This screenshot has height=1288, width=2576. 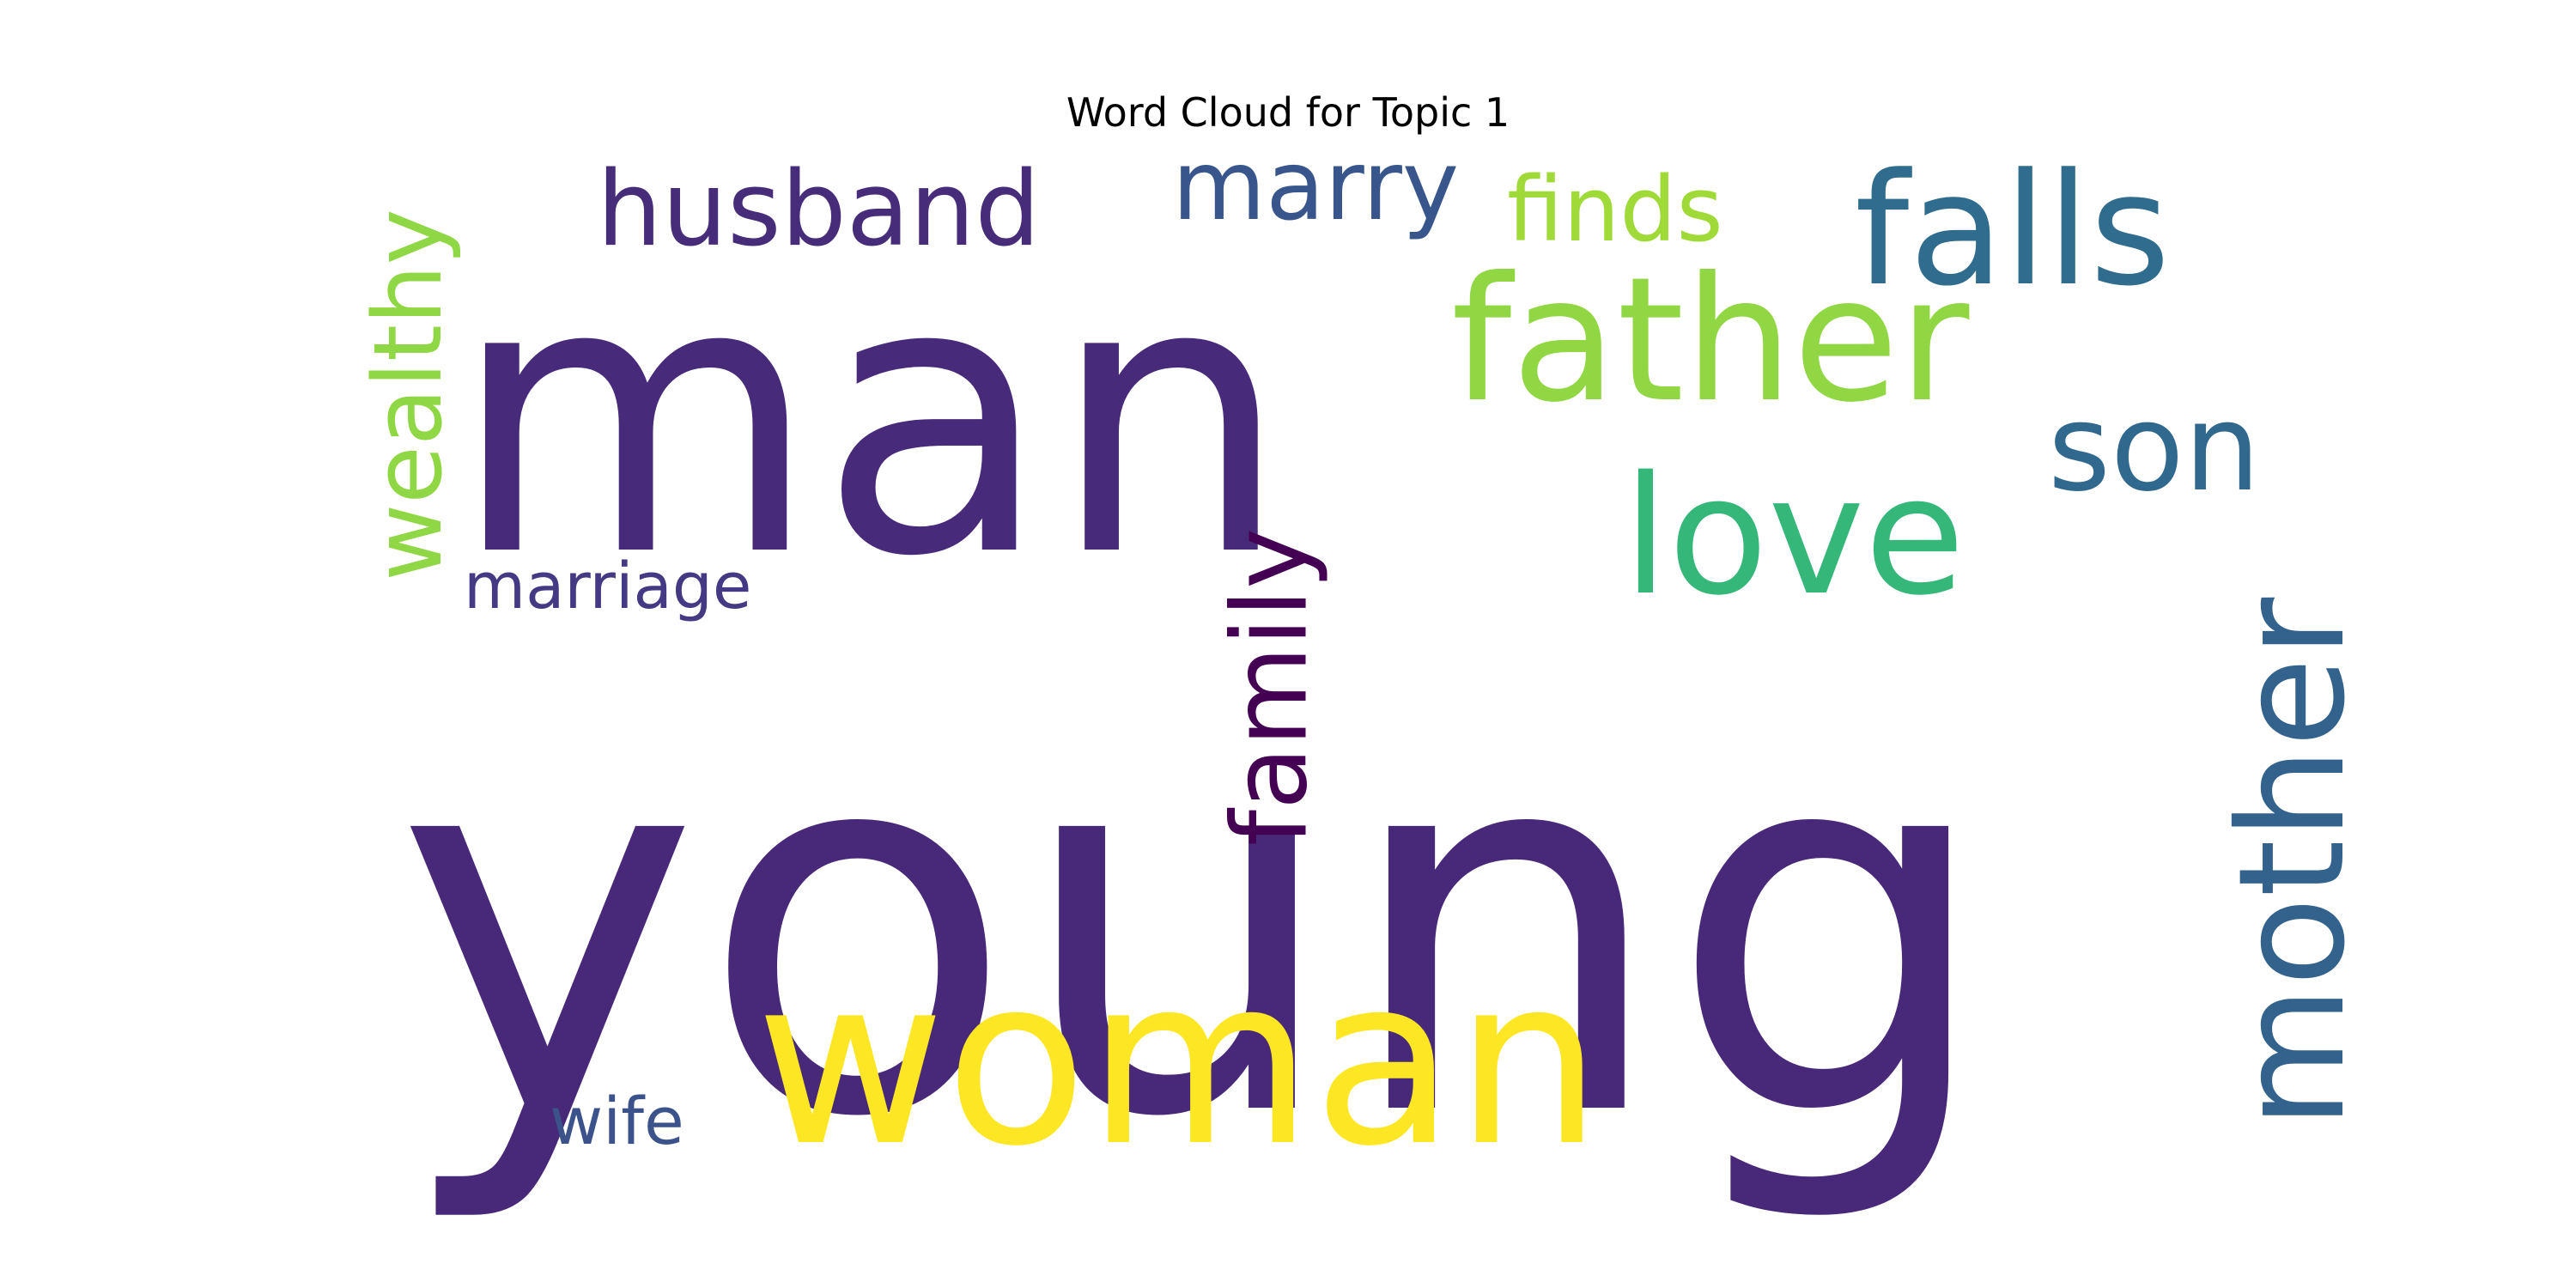 I want to click on word-mother: mother, so click(x=2293, y=863).